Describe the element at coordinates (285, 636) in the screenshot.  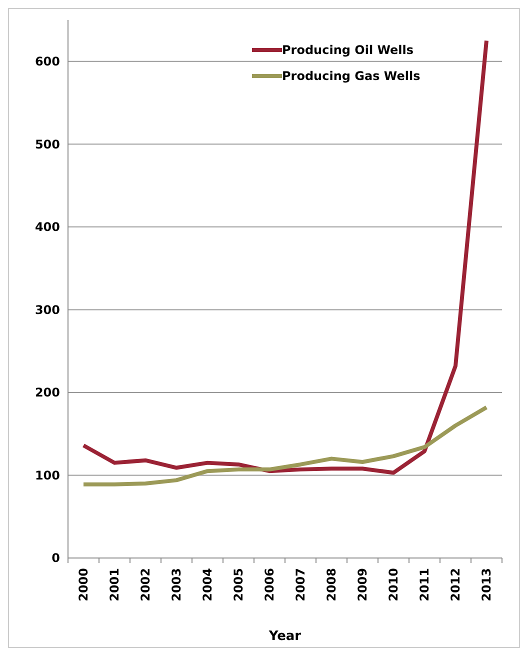
I see `x-axis-title: Year` at that location.